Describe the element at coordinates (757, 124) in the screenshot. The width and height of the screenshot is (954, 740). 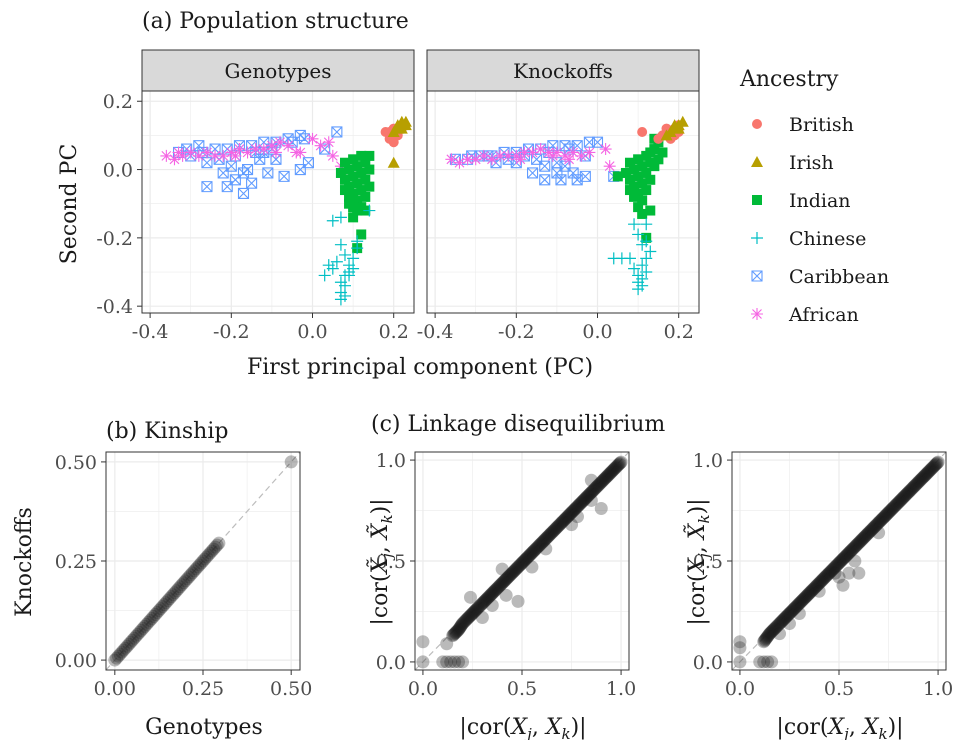
I see `legend-key-british` at that location.